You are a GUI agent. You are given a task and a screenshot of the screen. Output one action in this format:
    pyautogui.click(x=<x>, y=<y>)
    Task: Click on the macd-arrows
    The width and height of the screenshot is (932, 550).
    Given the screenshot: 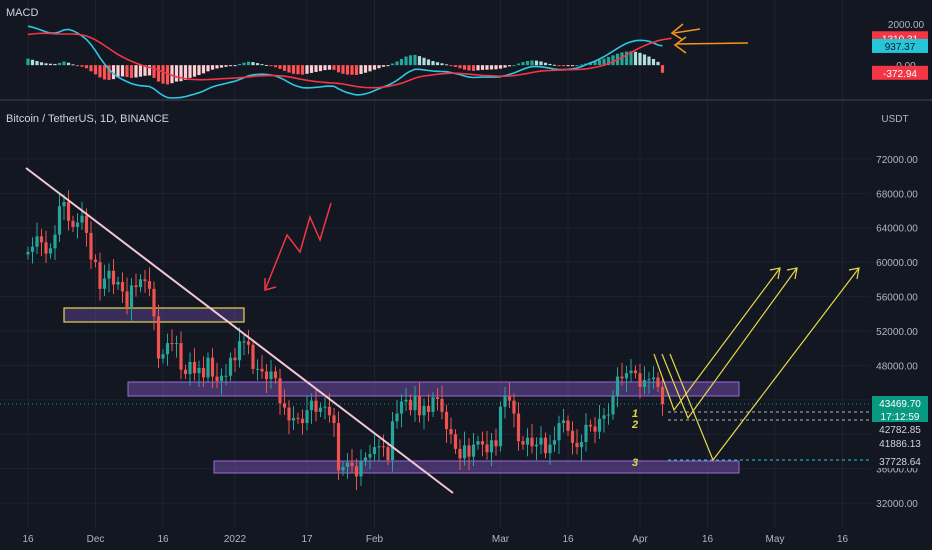 What is the action you would take?
    pyautogui.click(x=709, y=38)
    